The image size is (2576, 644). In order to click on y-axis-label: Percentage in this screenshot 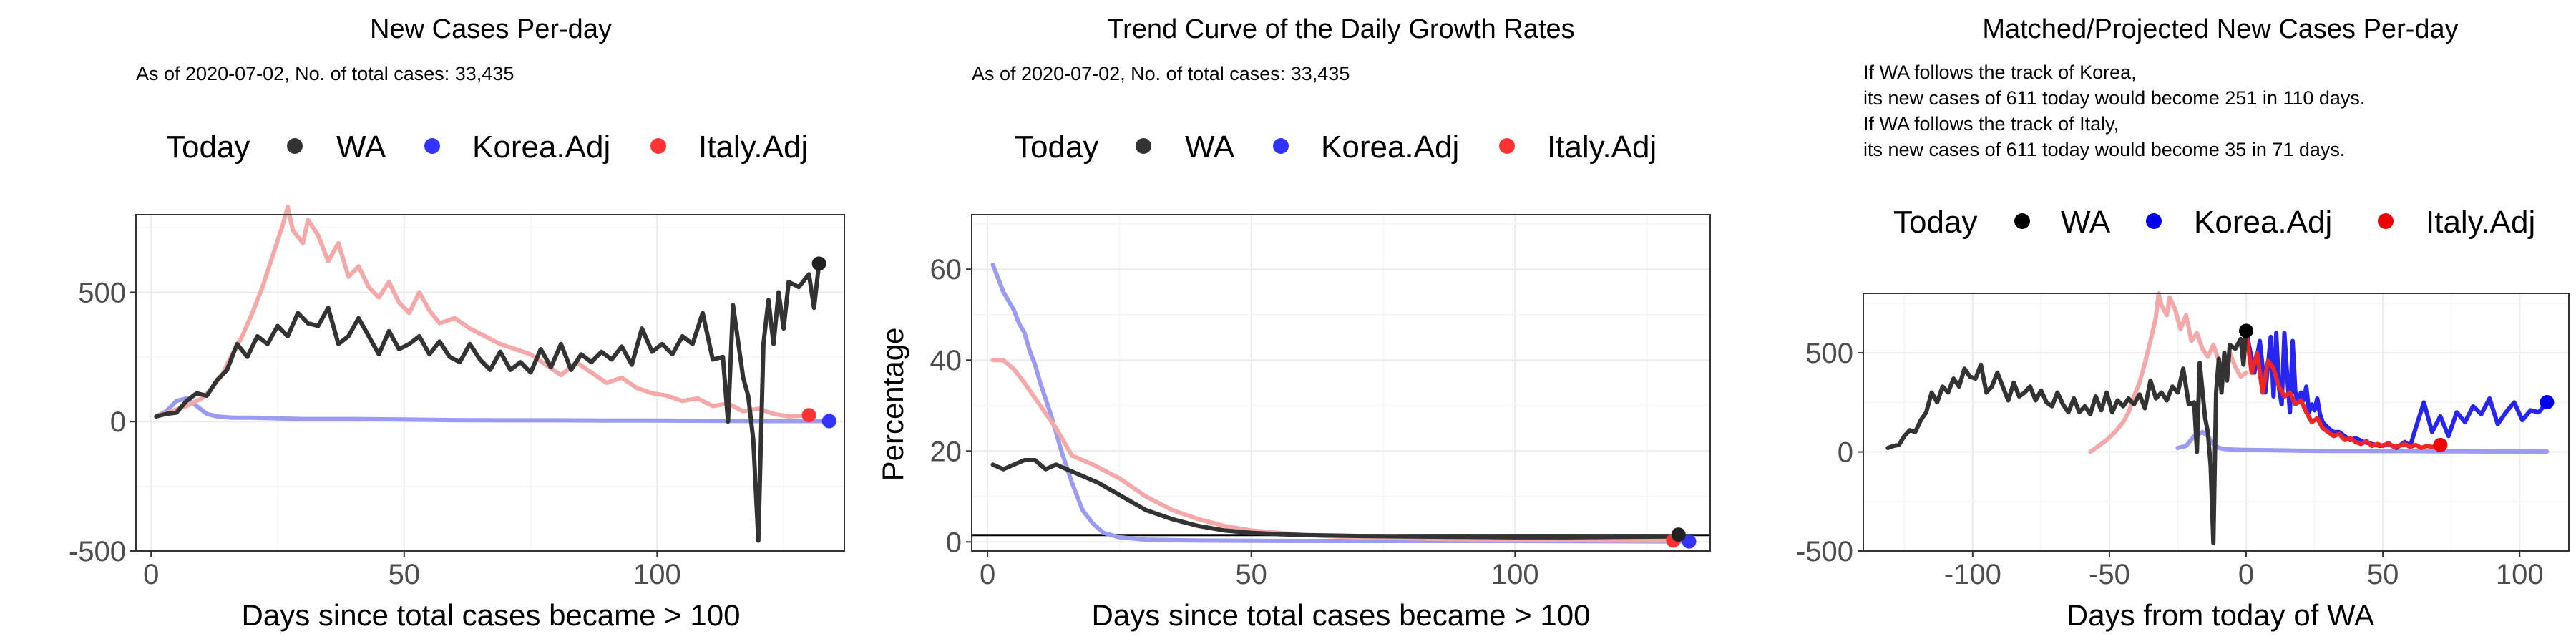, I will do `click(892, 405)`.